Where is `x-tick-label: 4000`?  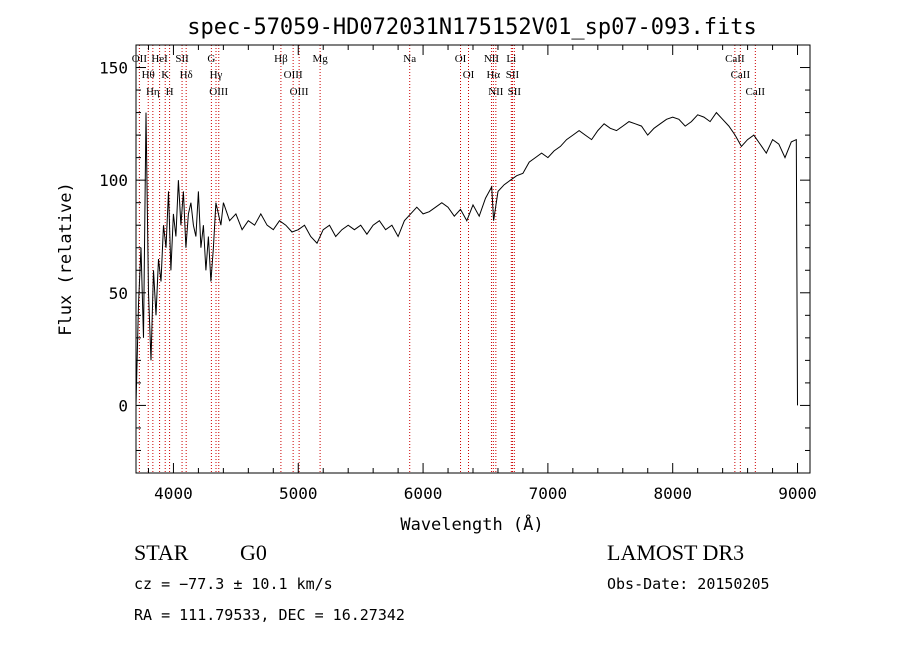
x-tick-label: 4000 is located at coordinates (173, 493).